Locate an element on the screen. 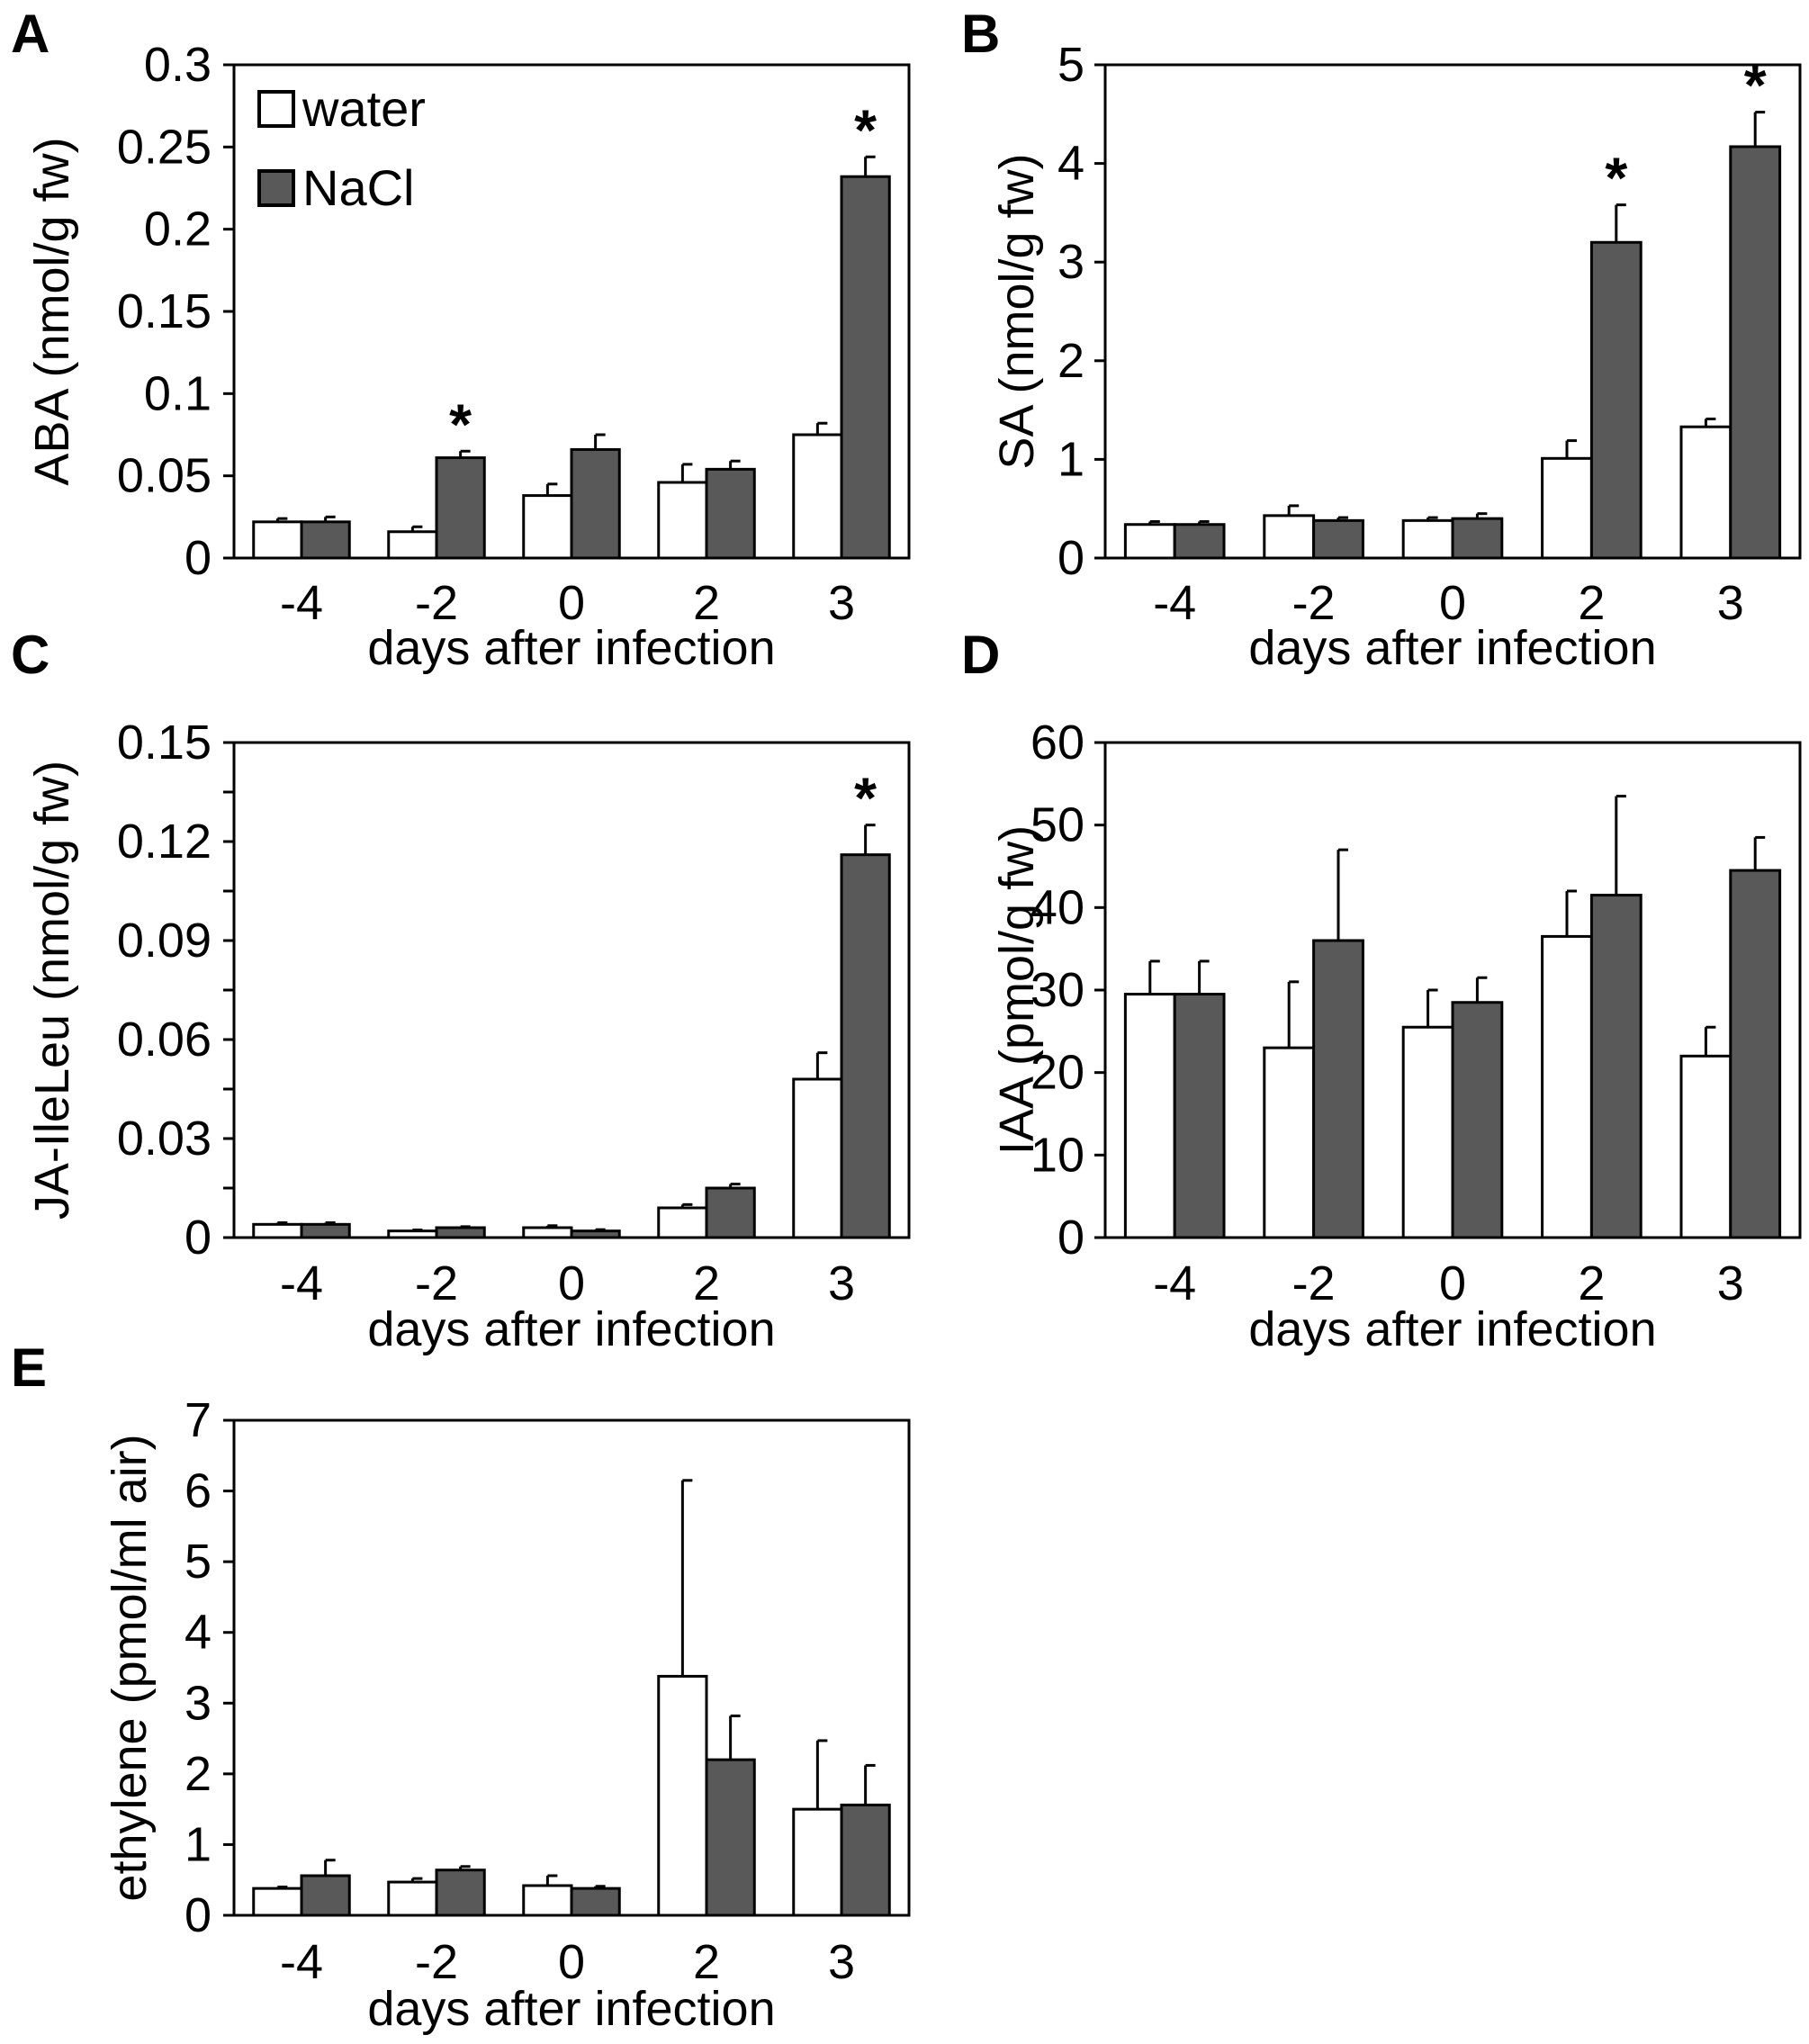  y-axis-title: SA (nmol/g fw) is located at coordinates (1017, 311).